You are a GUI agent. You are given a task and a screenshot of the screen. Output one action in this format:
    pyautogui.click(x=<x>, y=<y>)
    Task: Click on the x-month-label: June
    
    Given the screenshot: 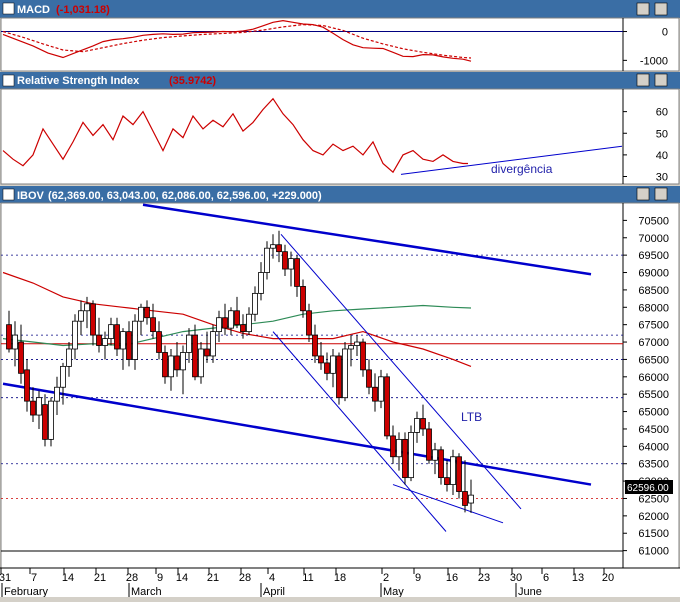 What is the action you would take?
    pyautogui.click(x=530, y=591)
    